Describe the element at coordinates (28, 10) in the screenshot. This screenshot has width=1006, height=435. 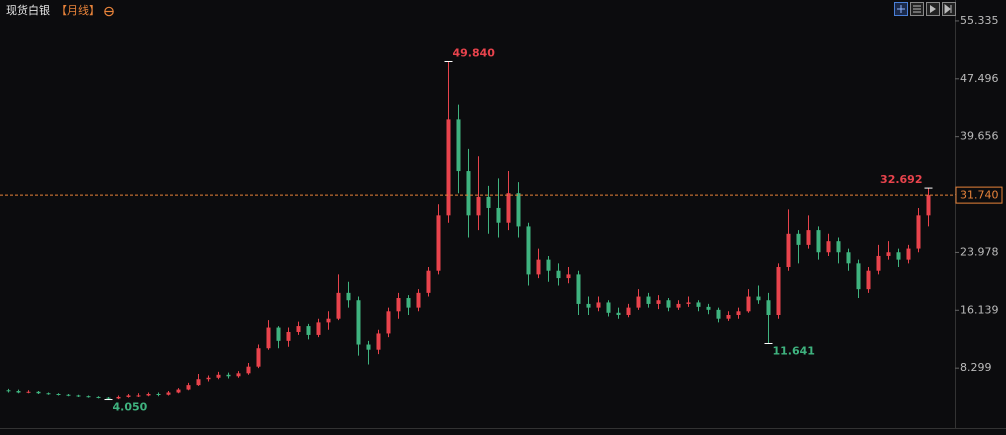
I see `chart-title: 现货白银` at that location.